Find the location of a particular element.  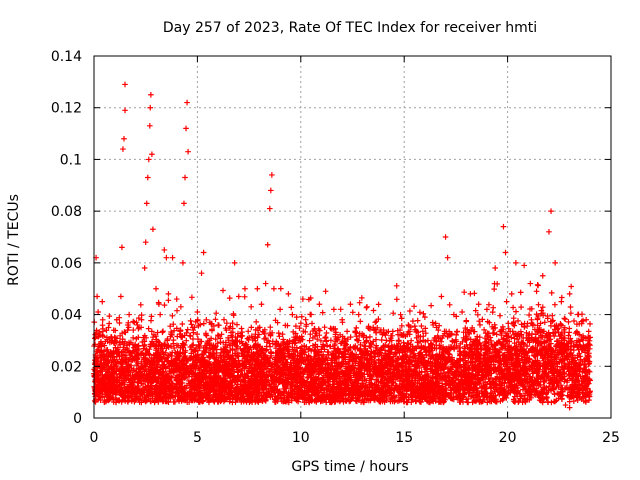

x-tick-label: 15 is located at coordinates (404, 438).